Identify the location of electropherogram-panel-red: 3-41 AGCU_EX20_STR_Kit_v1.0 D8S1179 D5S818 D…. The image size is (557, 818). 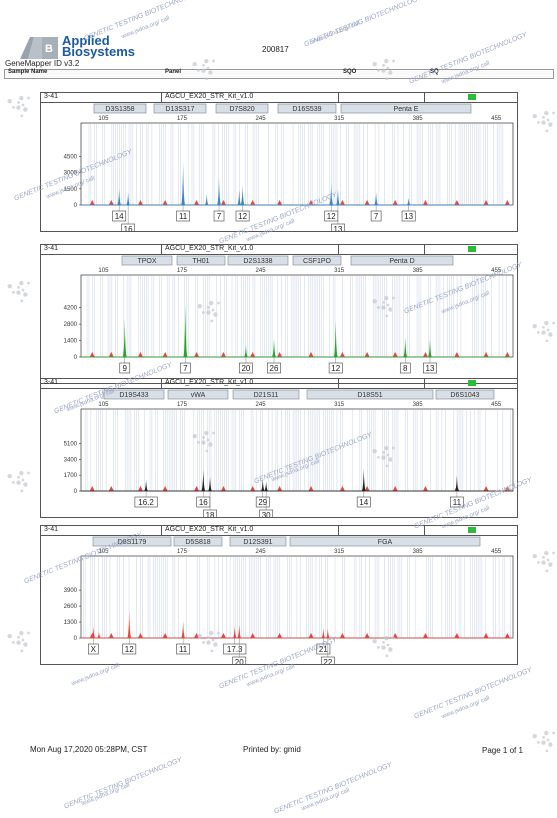
(279, 595).